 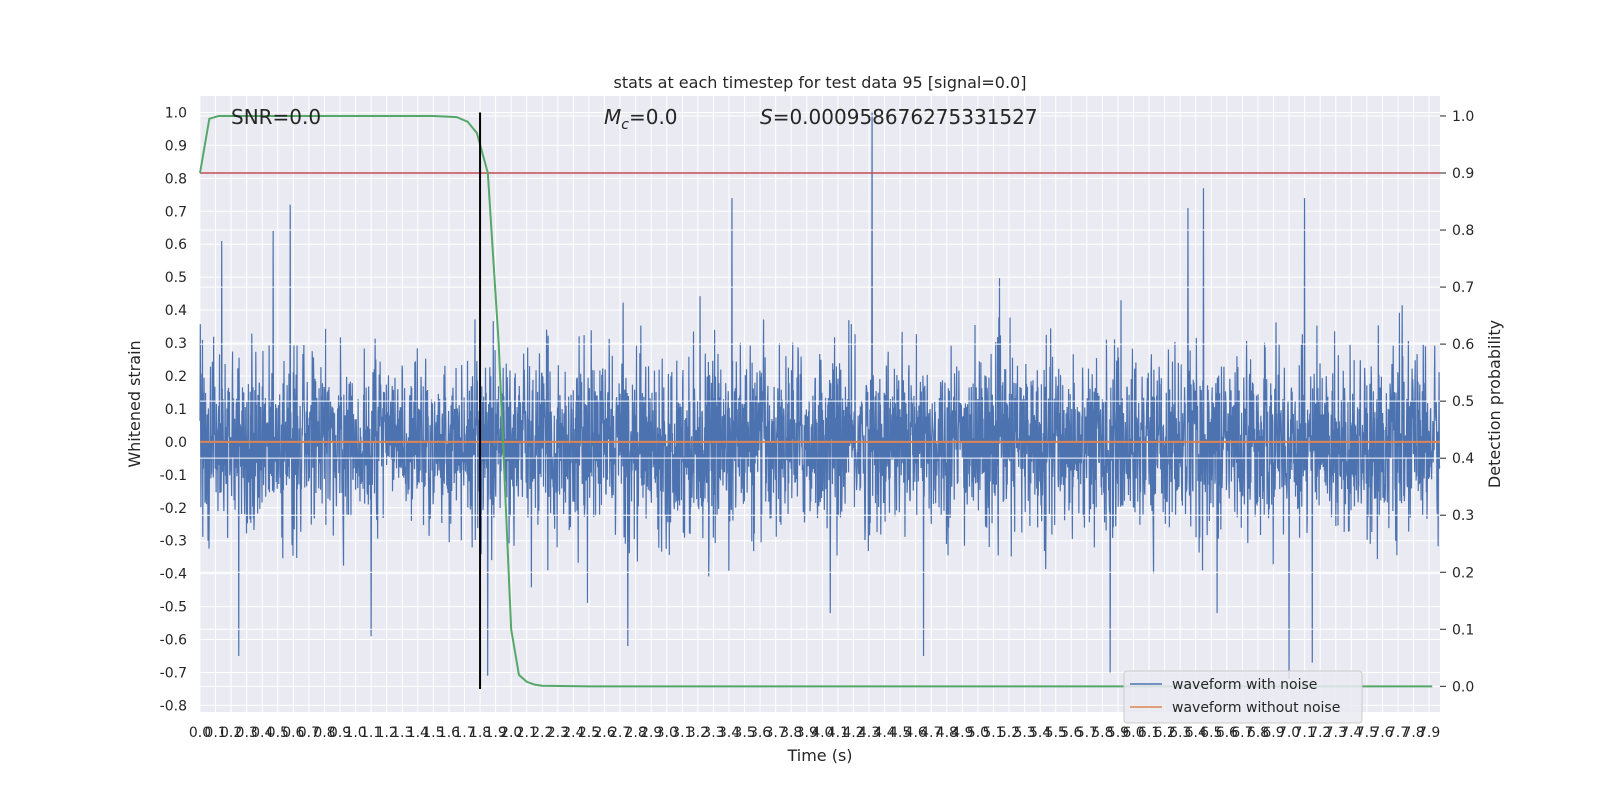 I want to click on x-tick-label: 5.7, so click(x=1087, y=733).